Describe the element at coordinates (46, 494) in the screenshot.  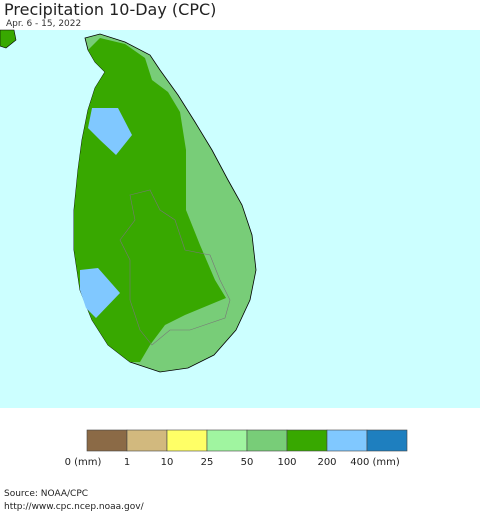
I see `source: Source: NOAA/CPC` at that location.